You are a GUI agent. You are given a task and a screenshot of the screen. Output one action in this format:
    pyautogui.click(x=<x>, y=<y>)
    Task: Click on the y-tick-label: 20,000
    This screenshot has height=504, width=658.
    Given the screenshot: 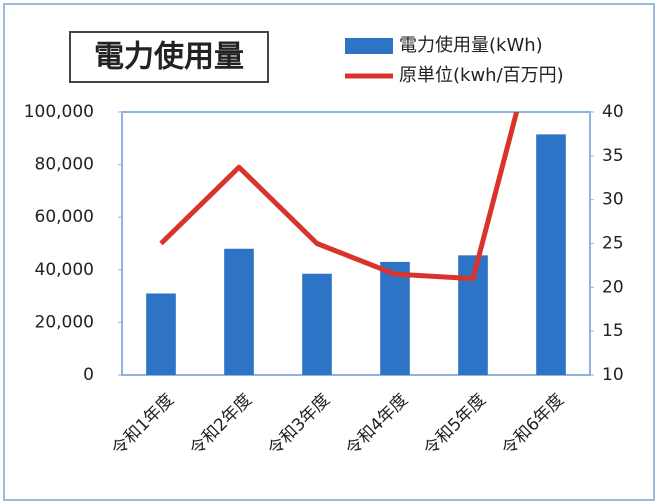 What is the action you would take?
    pyautogui.click(x=64, y=322)
    